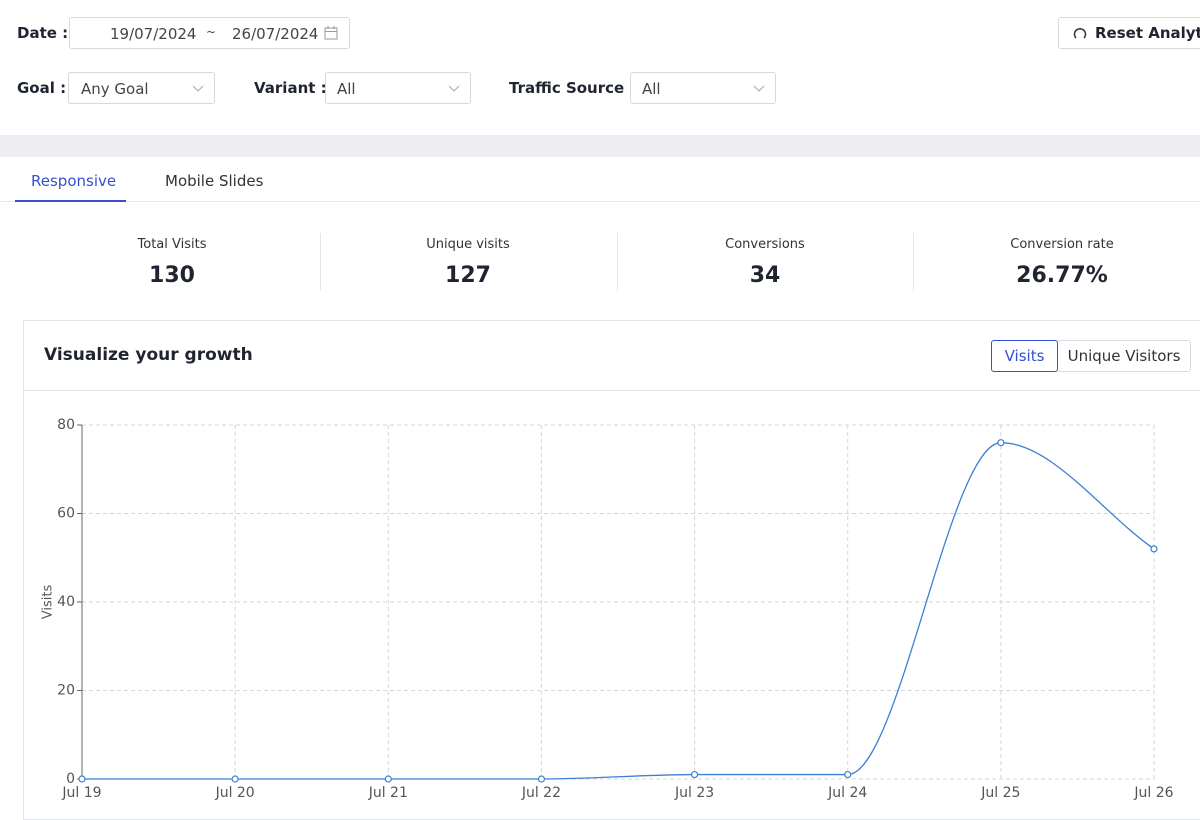 The width and height of the screenshot is (1200, 820). What do you see at coordinates (765, 244) in the screenshot?
I see `stat-label: Conversions` at bounding box center [765, 244].